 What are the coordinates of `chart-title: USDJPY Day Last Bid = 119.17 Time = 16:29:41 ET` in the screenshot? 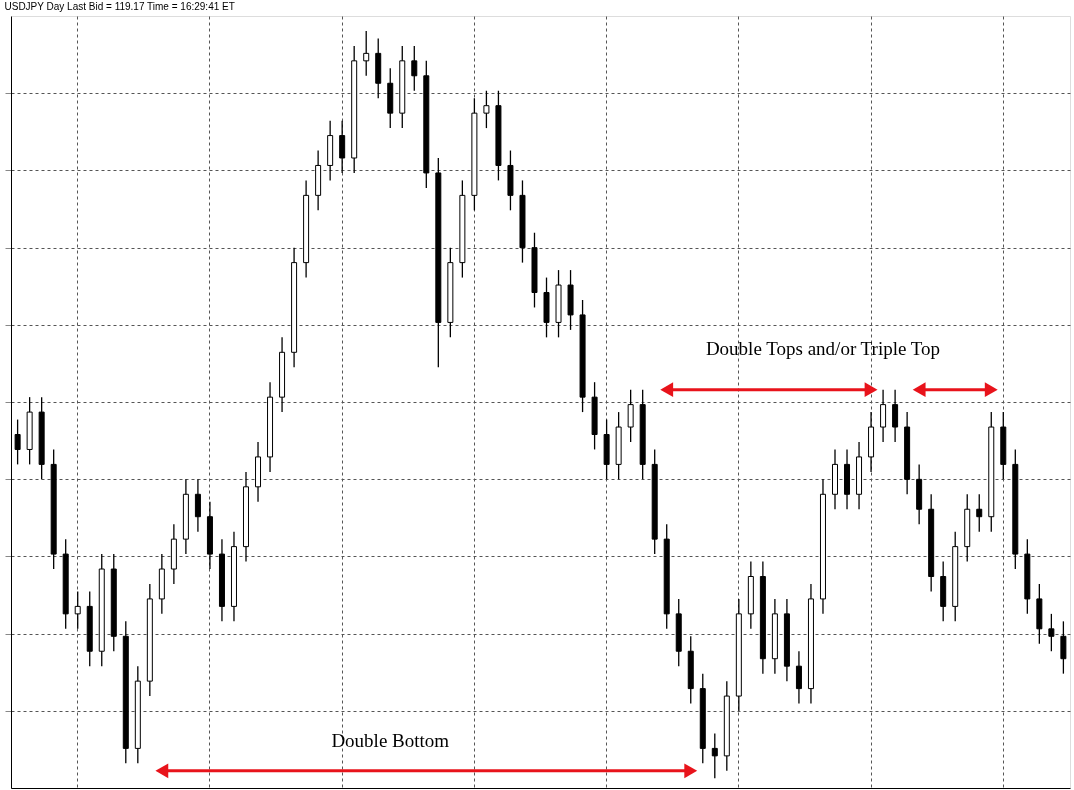 It's located at (119, 6).